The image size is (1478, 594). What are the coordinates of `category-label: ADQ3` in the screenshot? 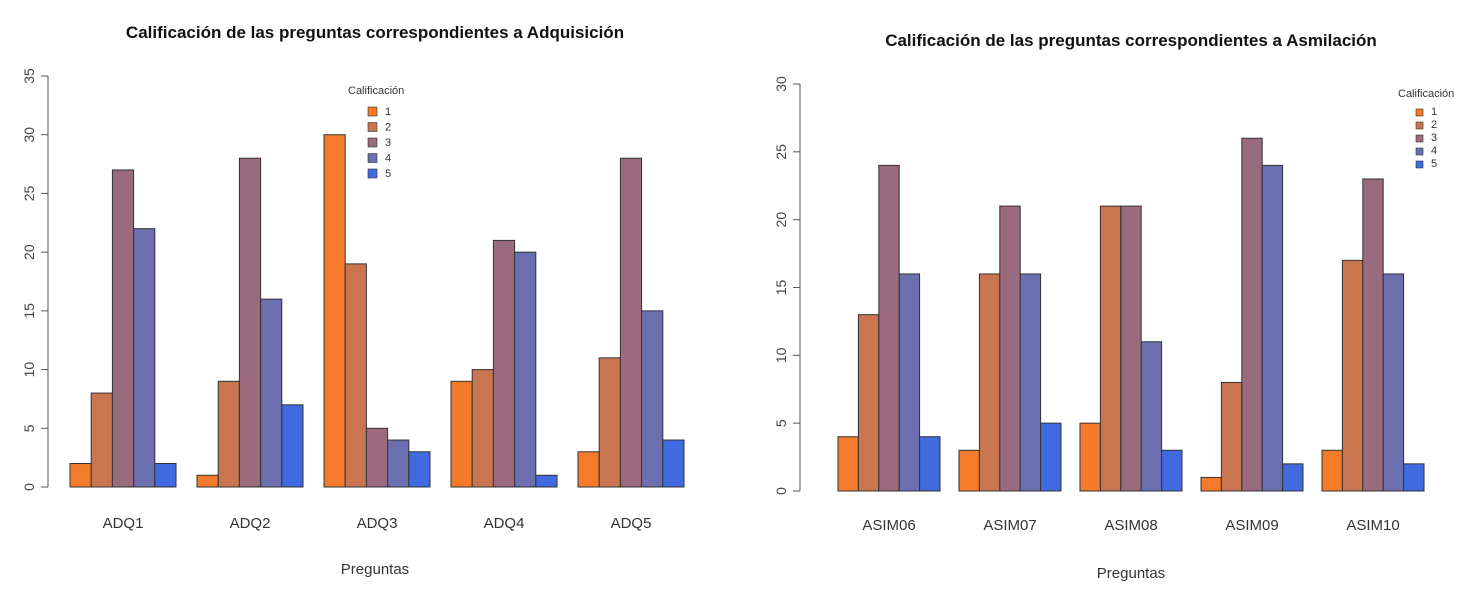 It's located at (377, 523).